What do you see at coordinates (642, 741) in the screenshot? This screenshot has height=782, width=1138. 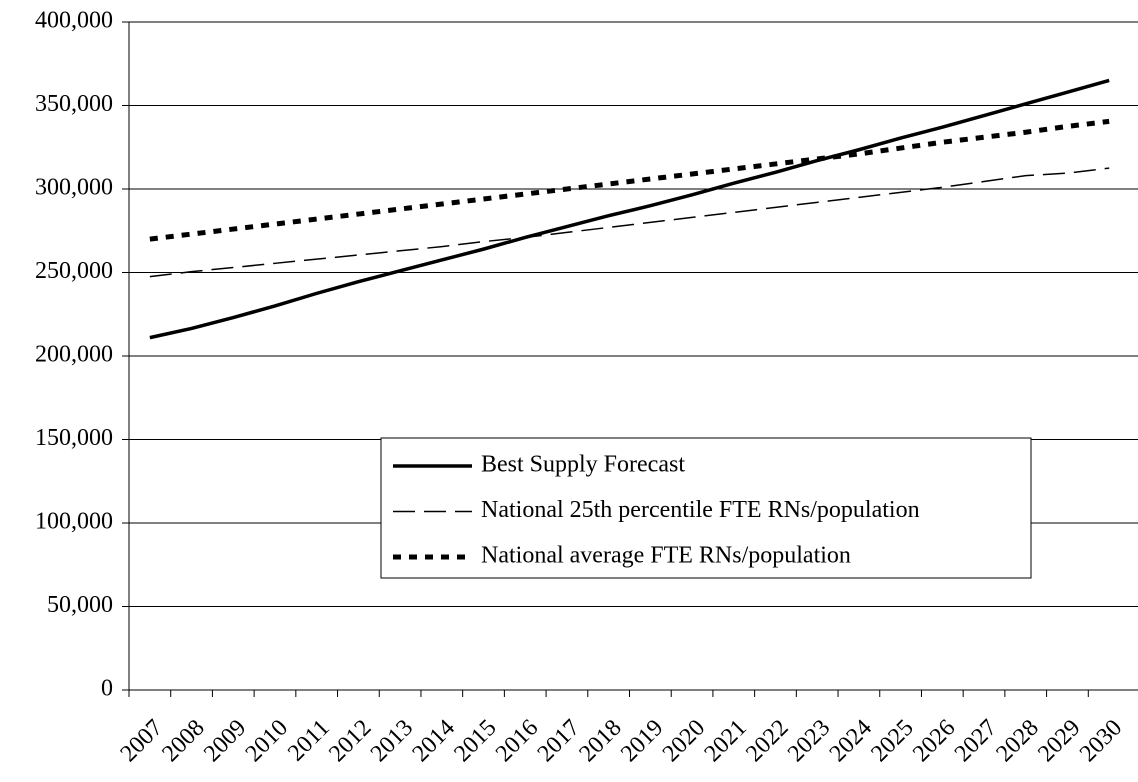 I see `x-tick-label: 2019` at bounding box center [642, 741].